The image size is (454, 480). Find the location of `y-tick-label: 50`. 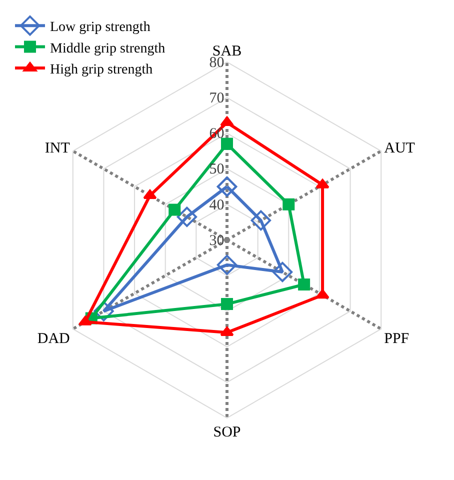

y-tick-label: 50 is located at coordinates (216, 170).